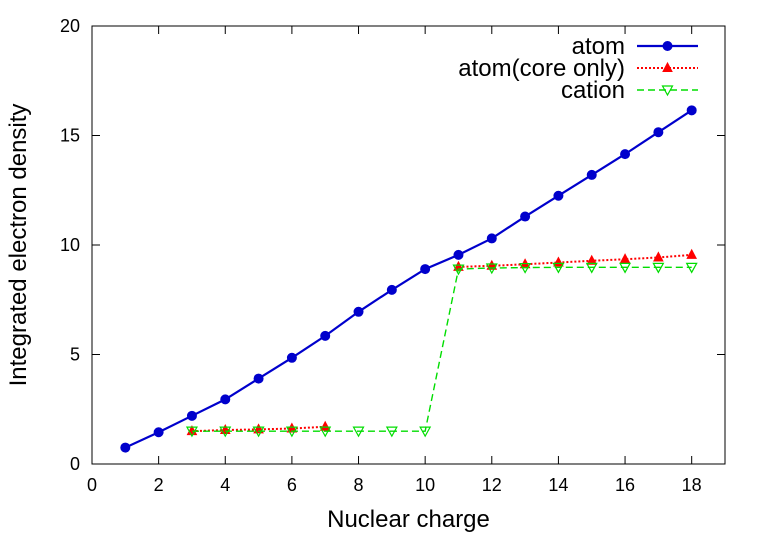 The image size is (763, 533). I want to click on y-tick-label: 0, so click(75, 464).